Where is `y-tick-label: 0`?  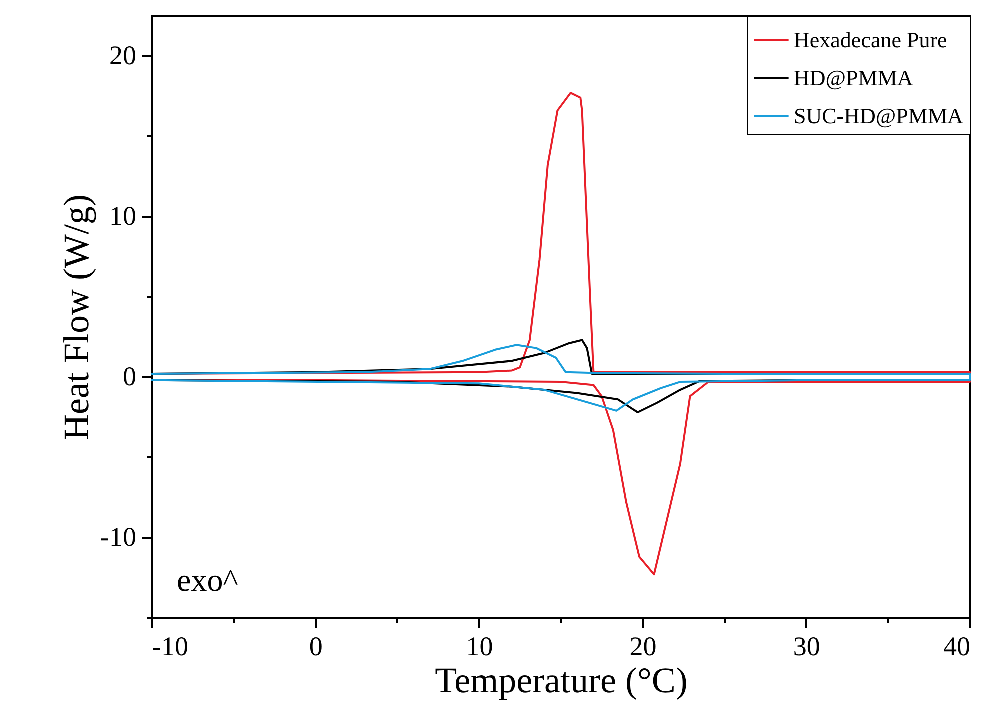
y-tick-label: 0 is located at coordinates (129, 377).